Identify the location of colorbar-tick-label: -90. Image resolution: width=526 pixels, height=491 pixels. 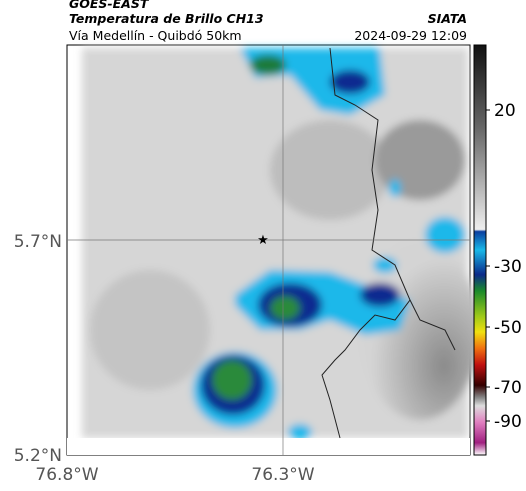
(508, 422).